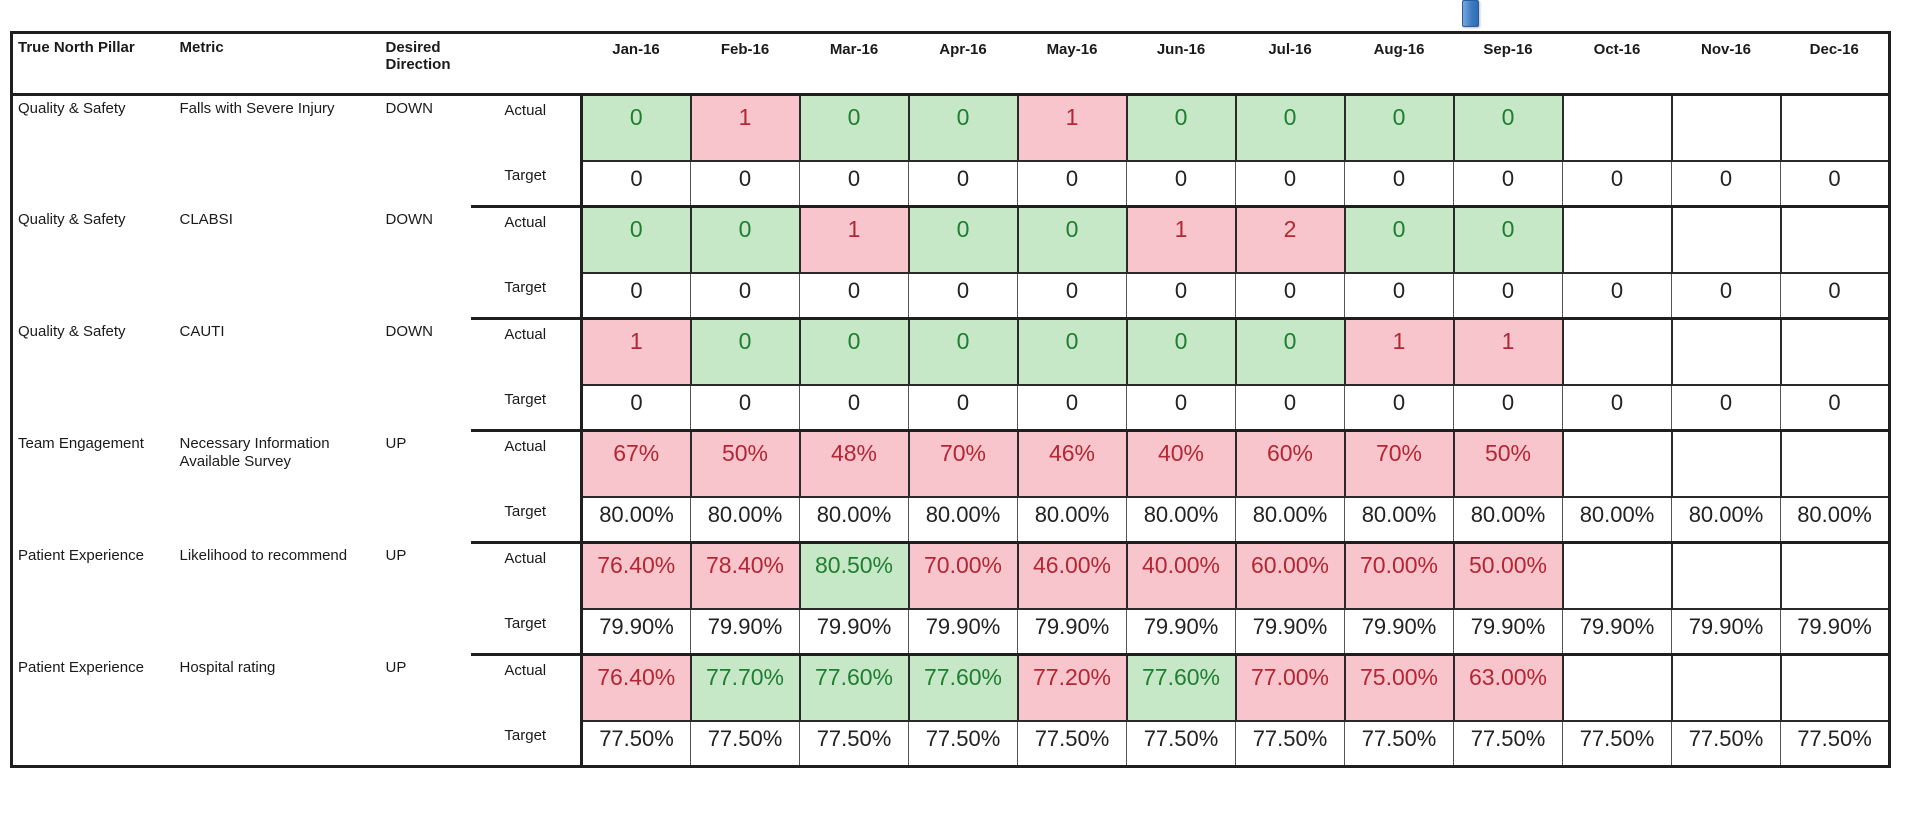 The image size is (1920, 819). Describe the element at coordinates (227, 667) in the screenshot. I see `metric-name-cell: Hospital rating` at that location.